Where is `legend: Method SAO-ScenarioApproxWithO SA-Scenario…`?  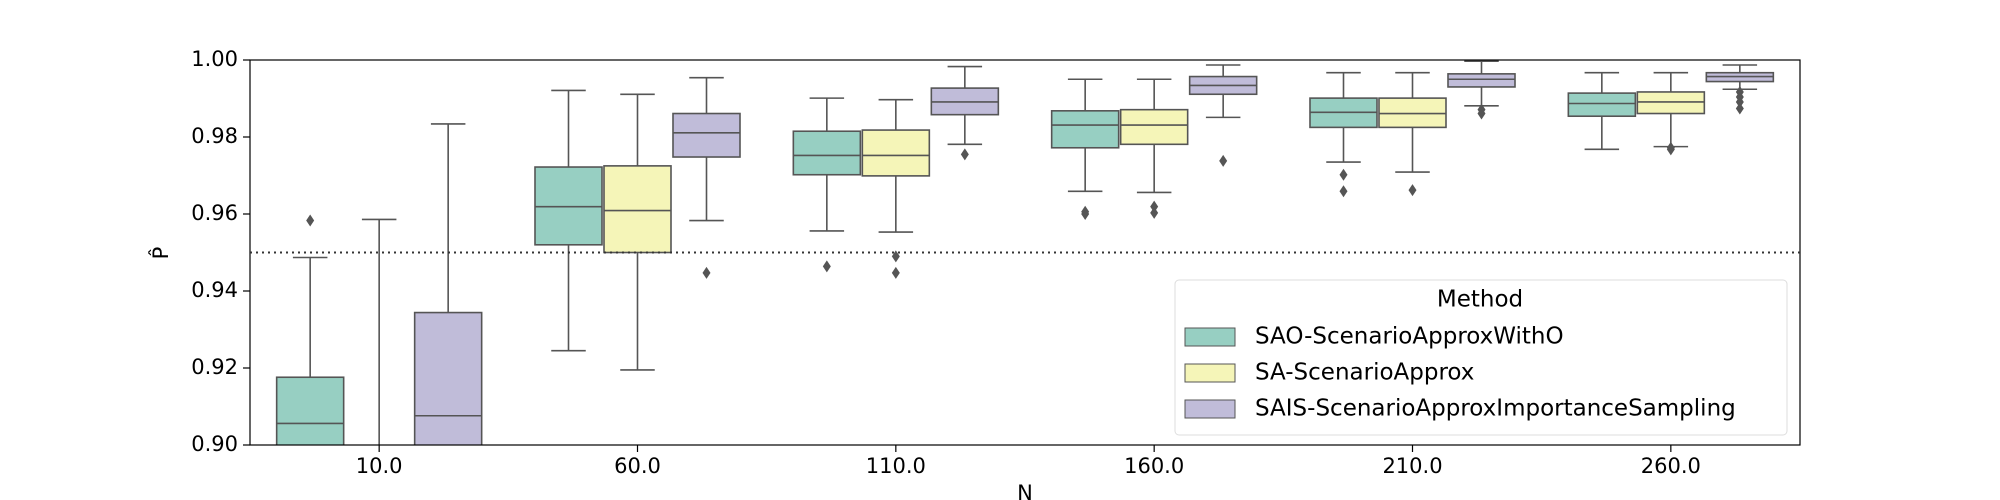
legend: Method SAO-ScenarioApproxWithO SA-Scenario… is located at coordinates (1481, 357).